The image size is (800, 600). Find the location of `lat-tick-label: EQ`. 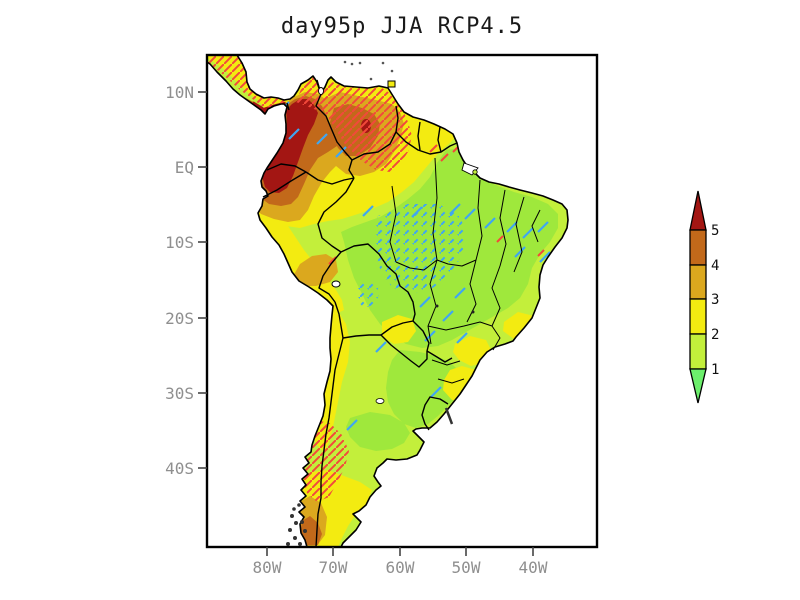

lat-tick-label: EQ is located at coordinates (184, 167).